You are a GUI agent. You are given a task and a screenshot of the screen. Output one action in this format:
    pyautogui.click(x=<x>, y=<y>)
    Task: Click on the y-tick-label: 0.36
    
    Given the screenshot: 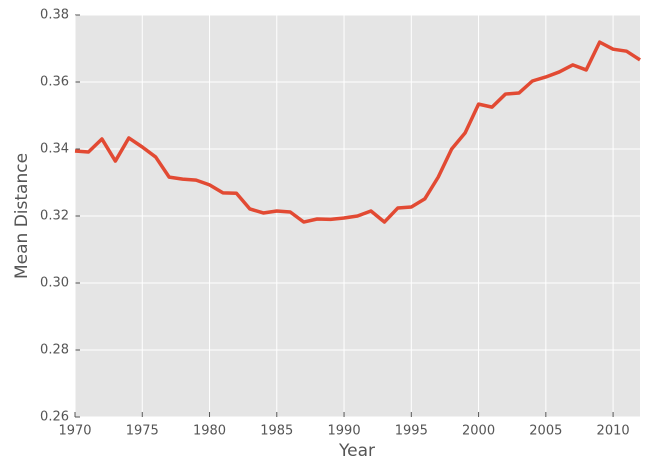 What is the action you would take?
    pyautogui.click(x=54, y=82)
    